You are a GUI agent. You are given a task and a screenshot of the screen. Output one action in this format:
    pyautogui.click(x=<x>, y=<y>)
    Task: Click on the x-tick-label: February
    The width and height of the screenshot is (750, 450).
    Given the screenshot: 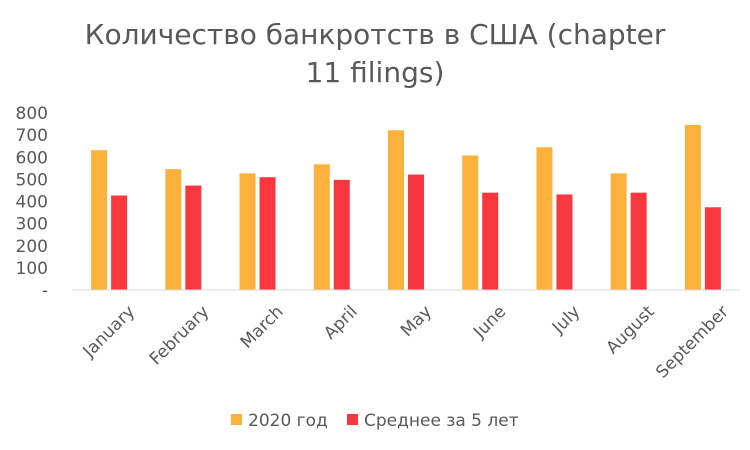 What is the action you would take?
    pyautogui.click(x=179, y=335)
    